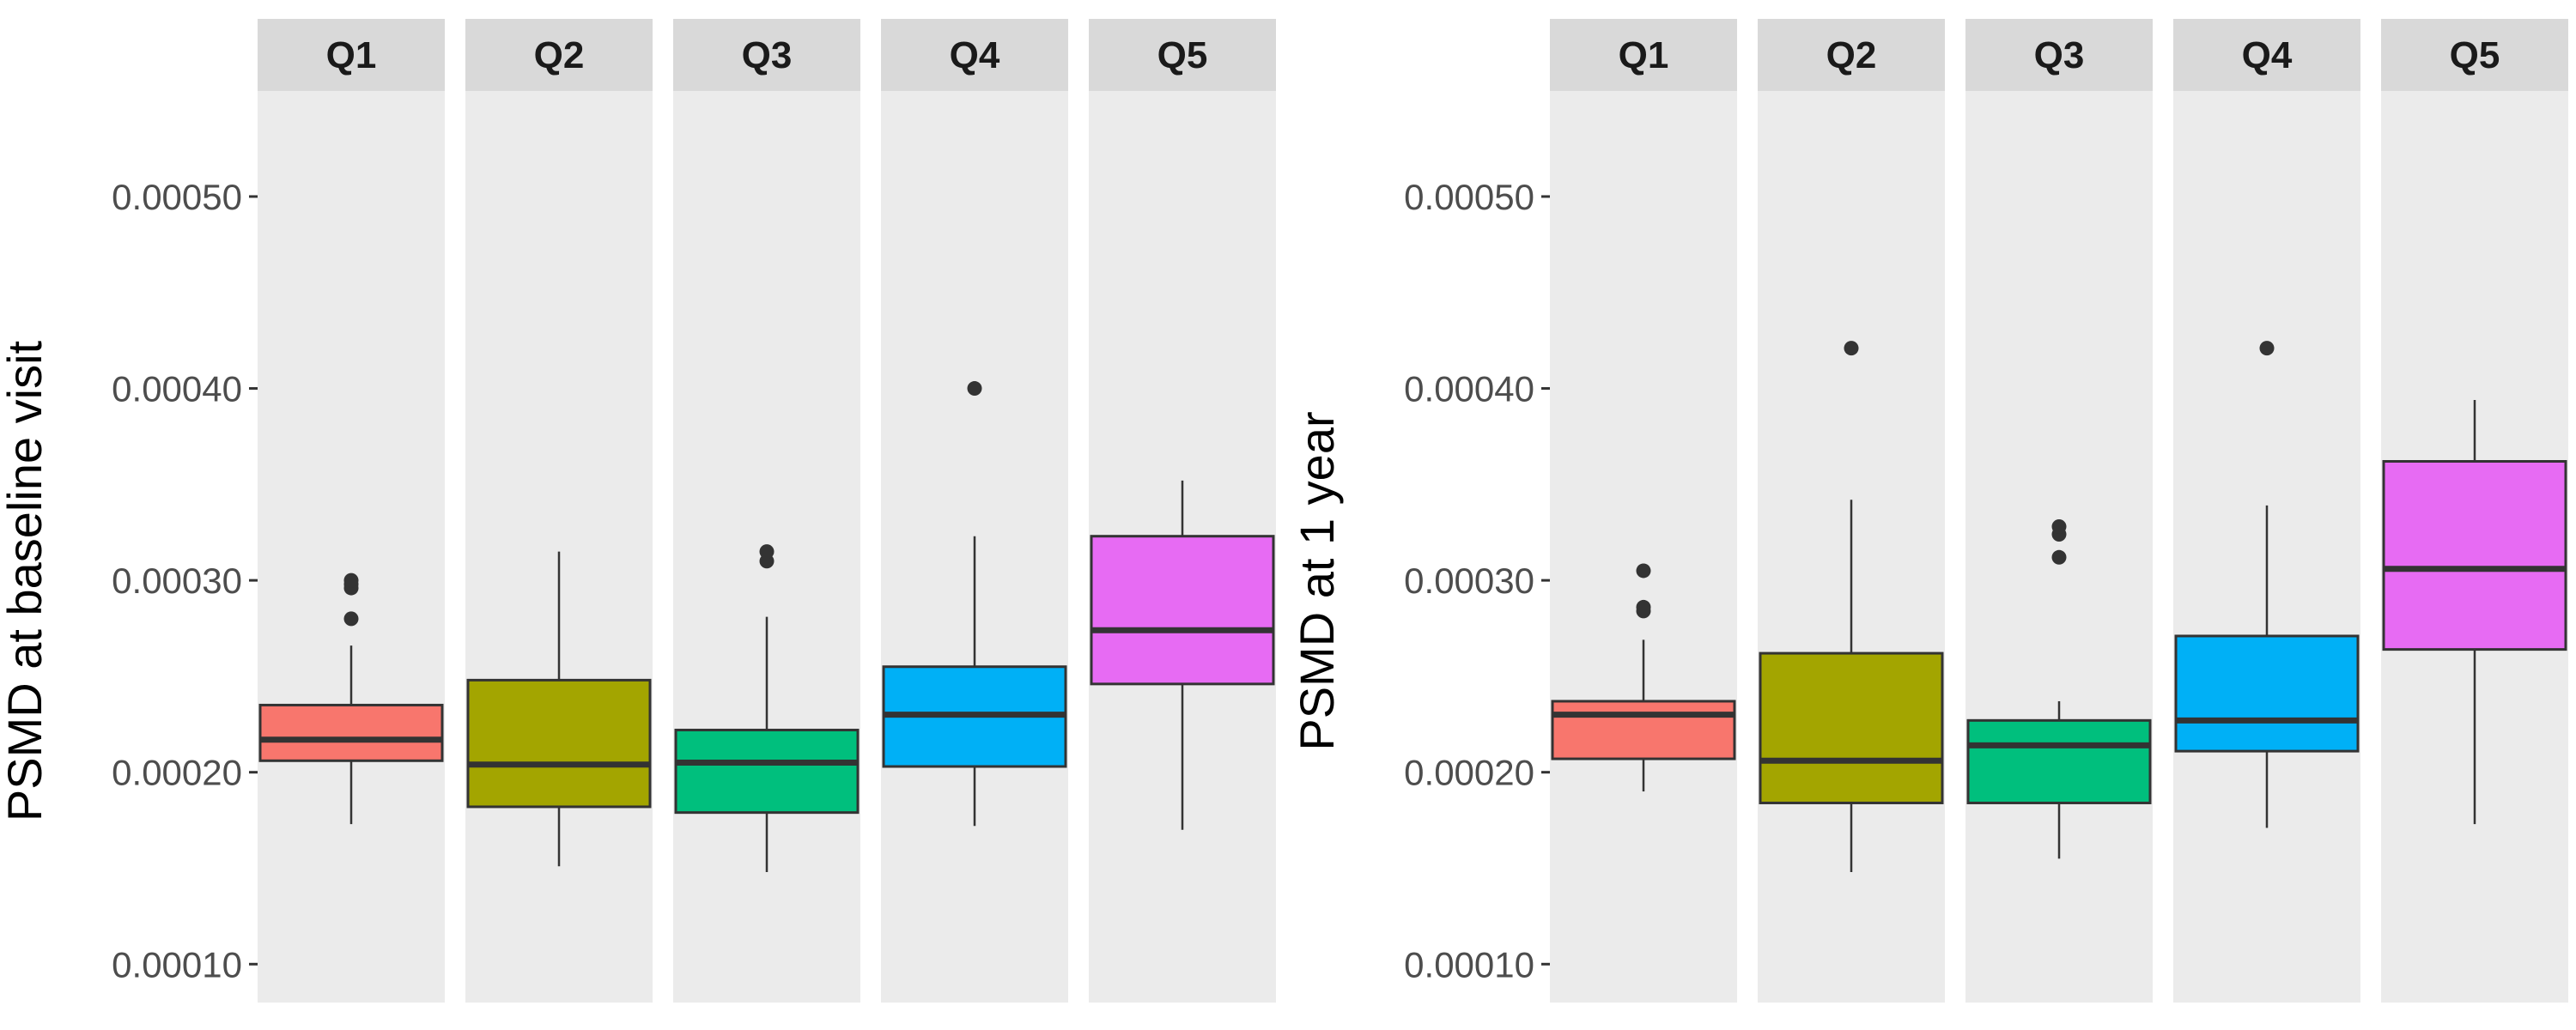 This screenshot has width=2576, height=1030. I want to click on y-axis-title: PSMD at 1 year, so click(1317, 580).